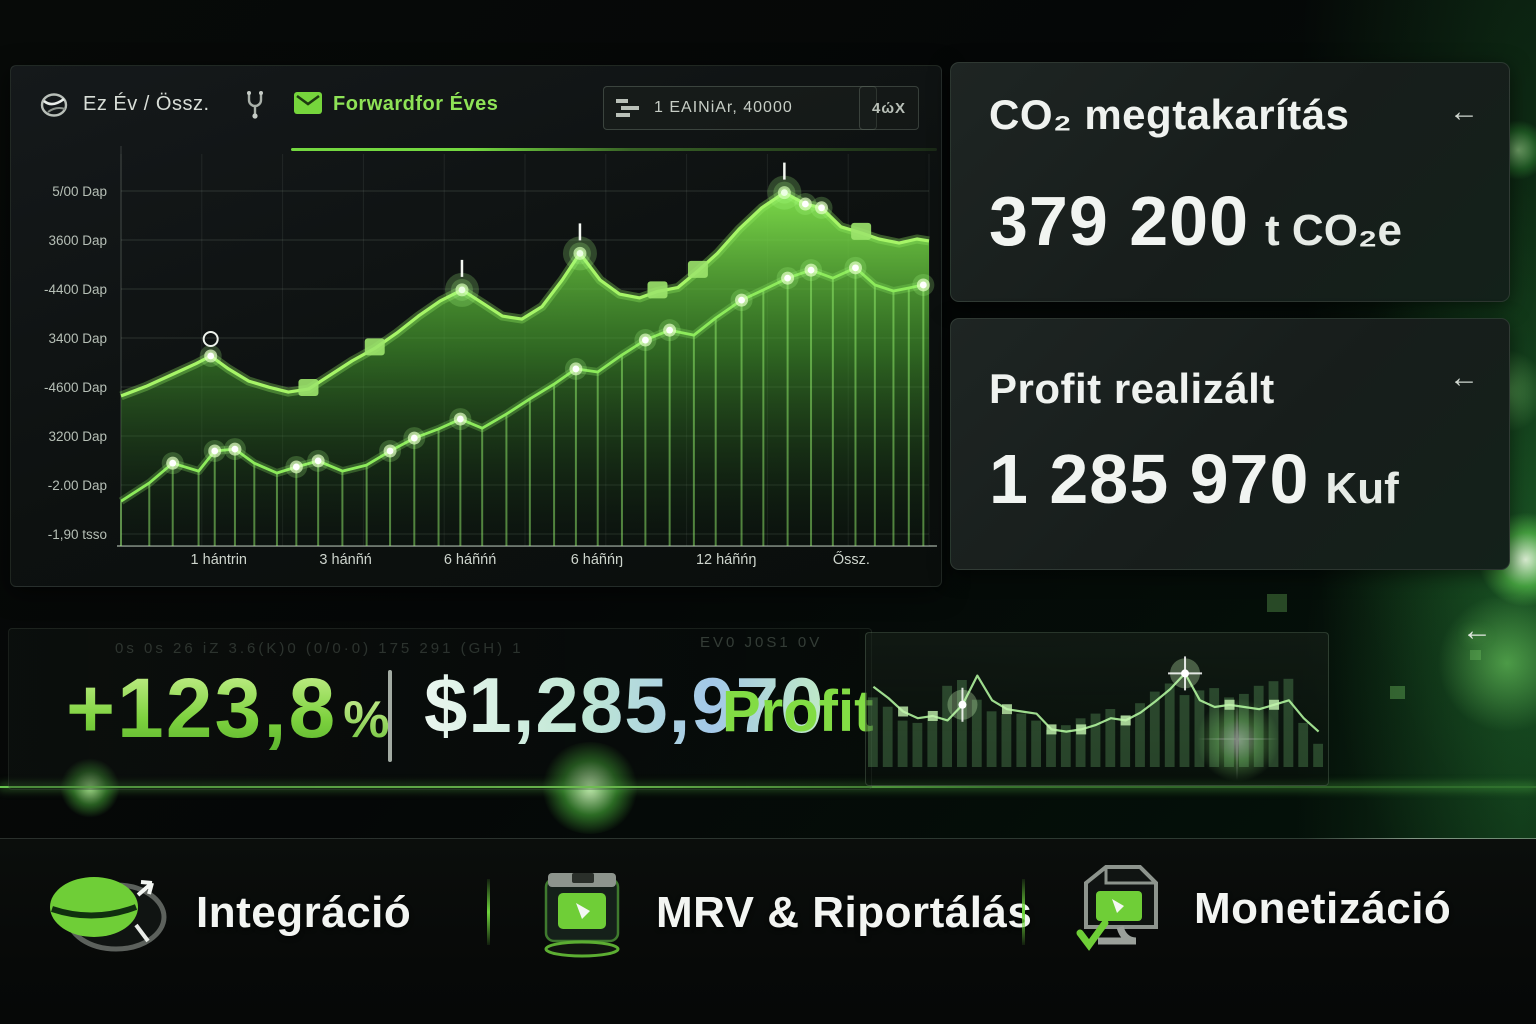 This screenshot has width=1536, height=1024. Describe the element at coordinates (1096, 702) in the screenshot. I see `mini-line` at that location.